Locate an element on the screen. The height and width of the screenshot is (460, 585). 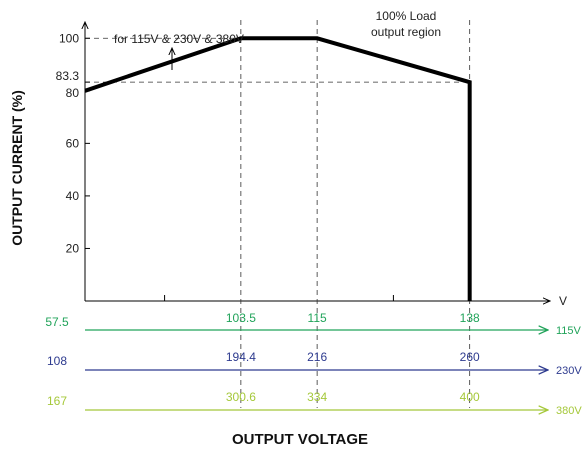
y-tick-label: 100 is located at coordinates (69, 38).